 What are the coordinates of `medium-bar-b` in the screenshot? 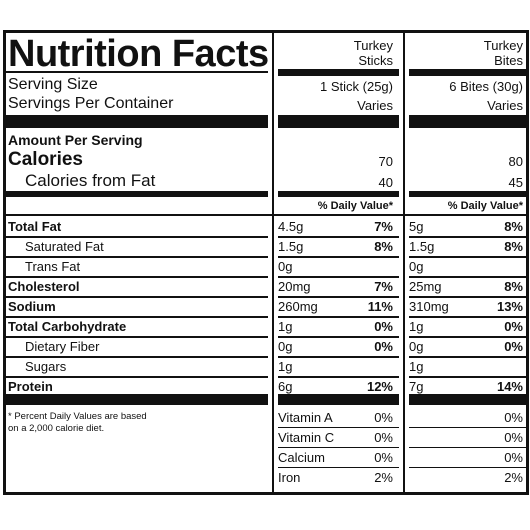 It's located at (338, 194).